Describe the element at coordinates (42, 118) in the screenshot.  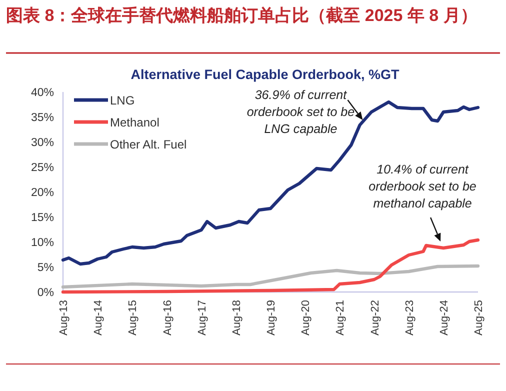
I see `y-tick-label: 35%` at that location.